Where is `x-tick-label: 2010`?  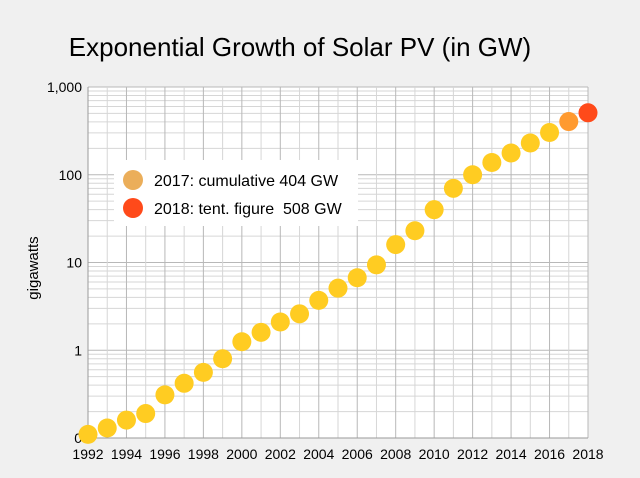 x-tick-label: 2010 is located at coordinates (434, 454).